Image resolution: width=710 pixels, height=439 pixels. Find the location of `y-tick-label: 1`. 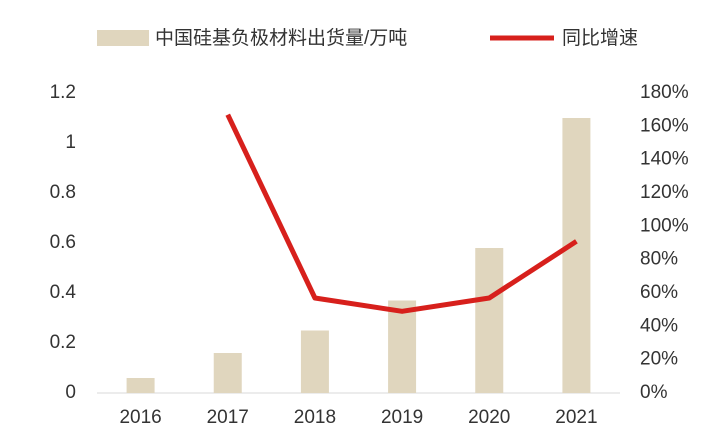

y-tick-label: 1 is located at coordinates (70, 142).